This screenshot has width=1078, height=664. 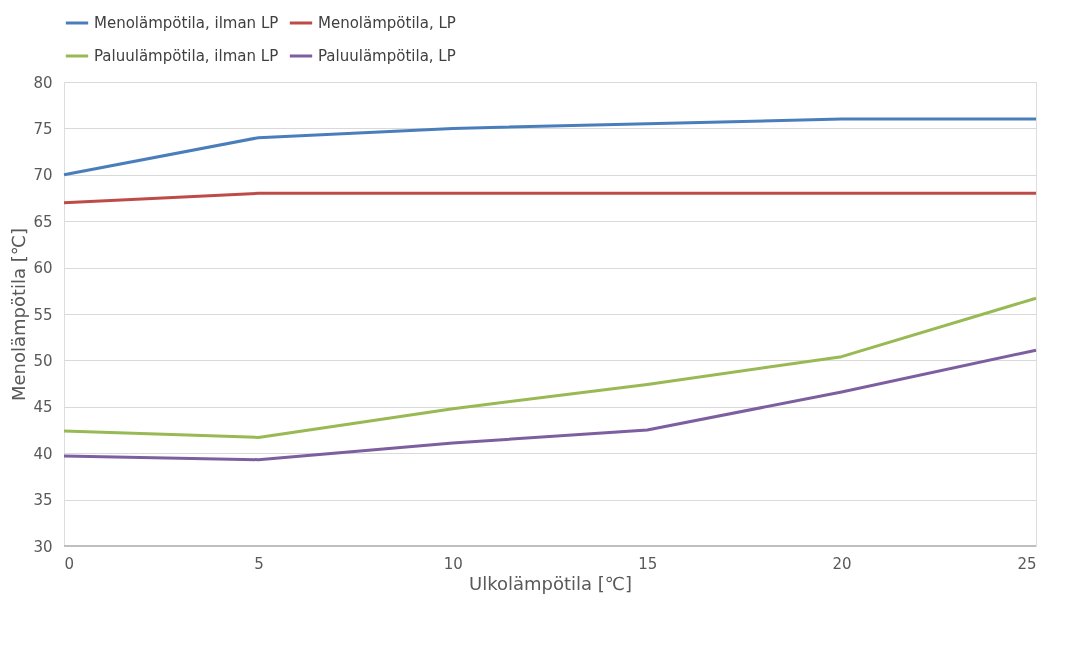 I want to click on y-tick-label: 60, so click(x=43, y=268).